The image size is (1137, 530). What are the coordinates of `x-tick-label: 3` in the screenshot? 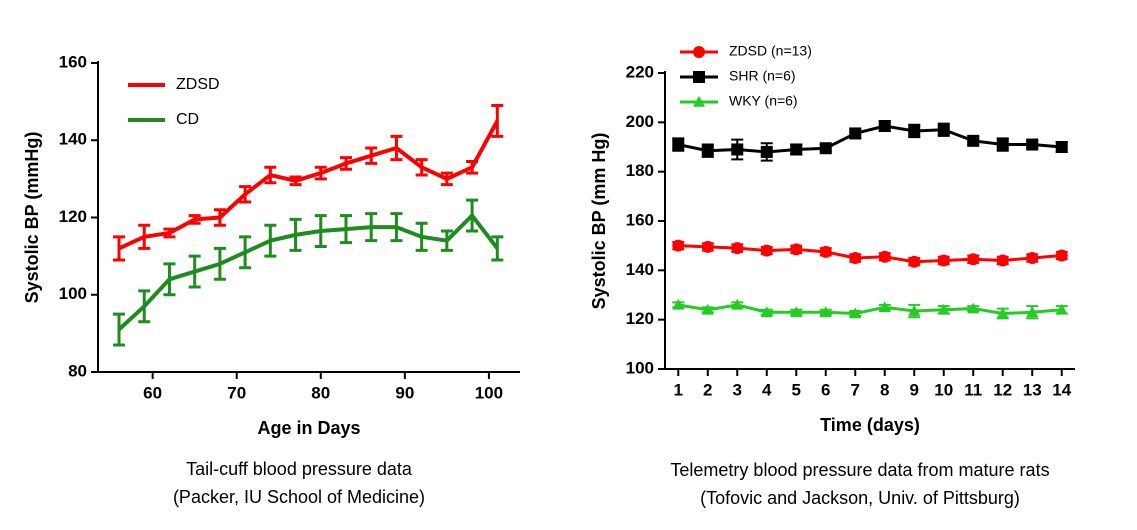 It's located at (737, 389).